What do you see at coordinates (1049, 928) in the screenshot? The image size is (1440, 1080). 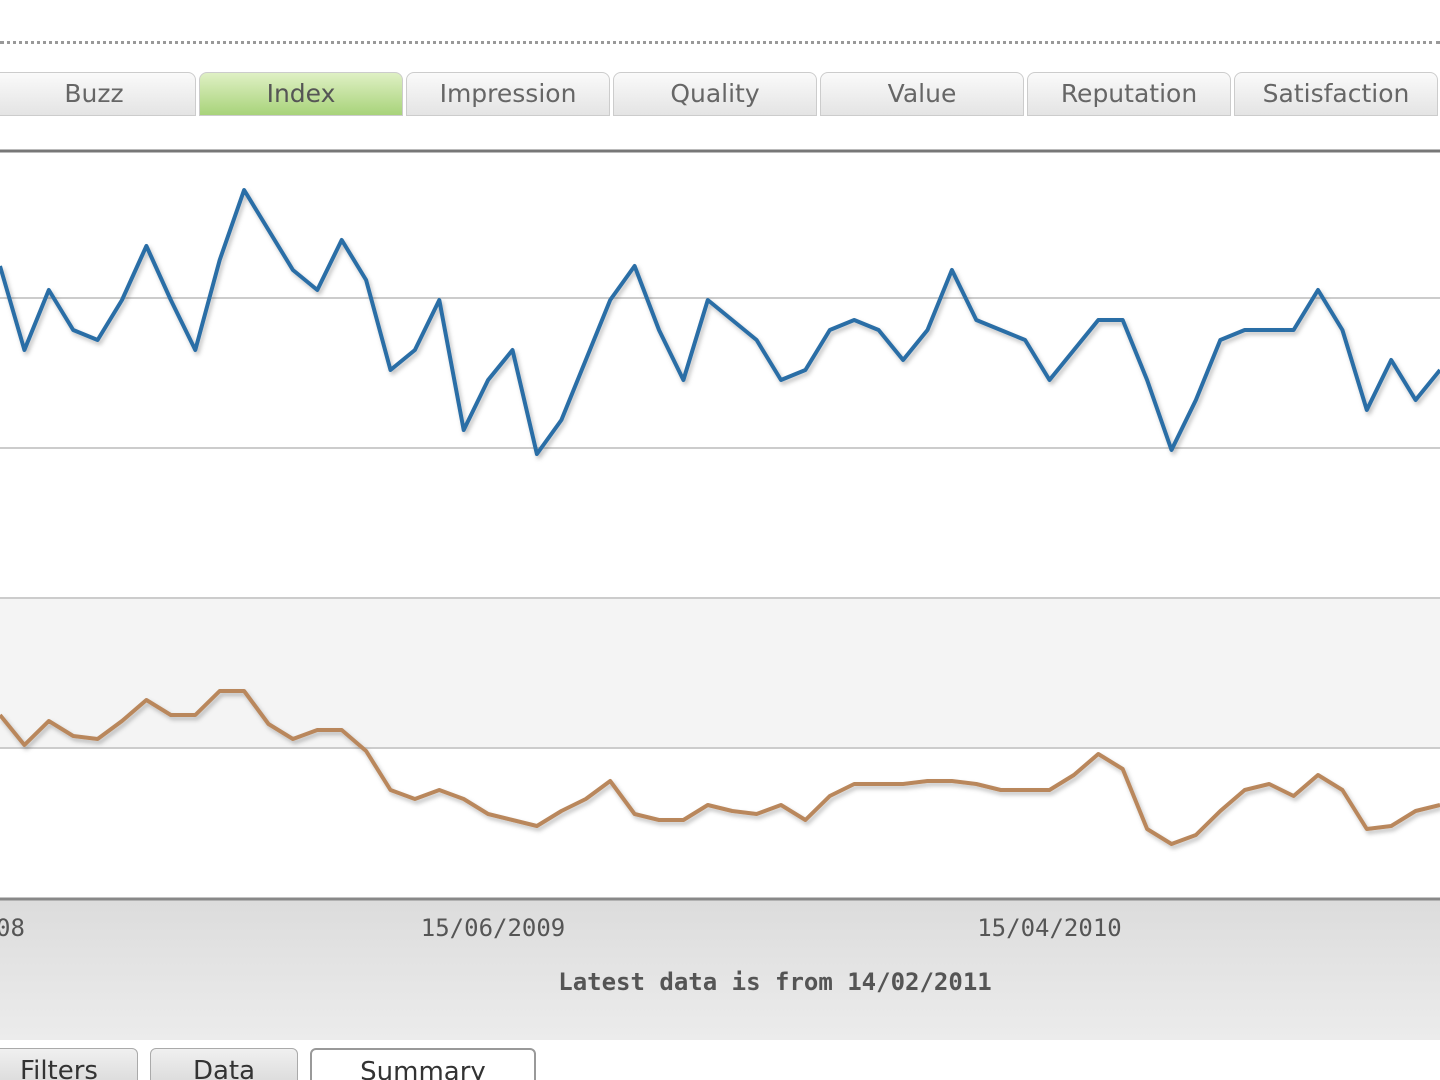 I see `x-tick-label: 15/04/2010` at bounding box center [1049, 928].